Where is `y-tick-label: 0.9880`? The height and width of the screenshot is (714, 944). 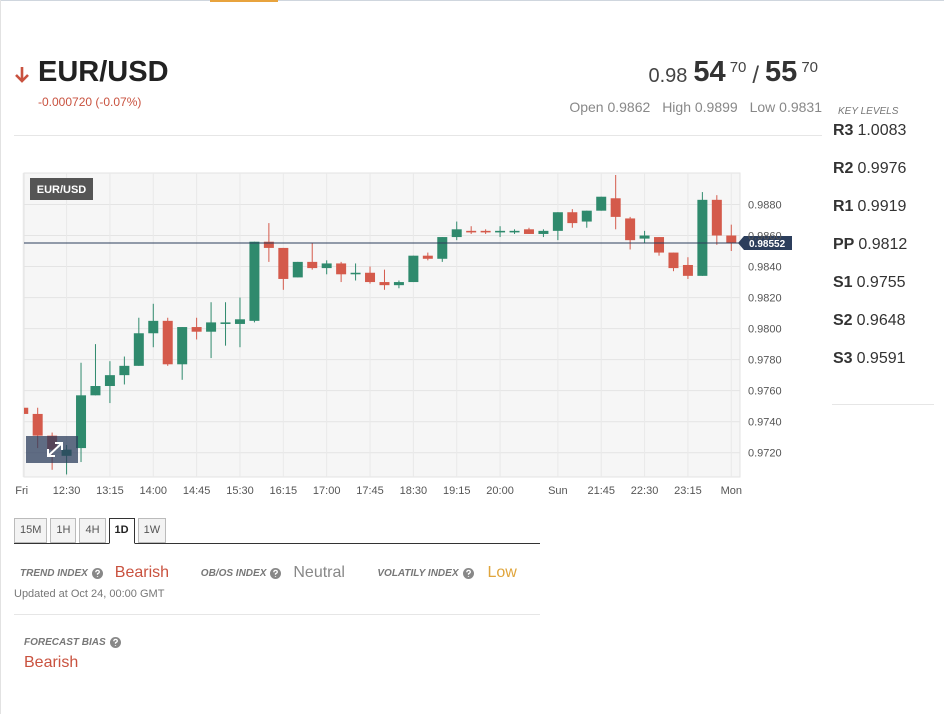
y-tick-label: 0.9880 is located at coordinates (765, 205).